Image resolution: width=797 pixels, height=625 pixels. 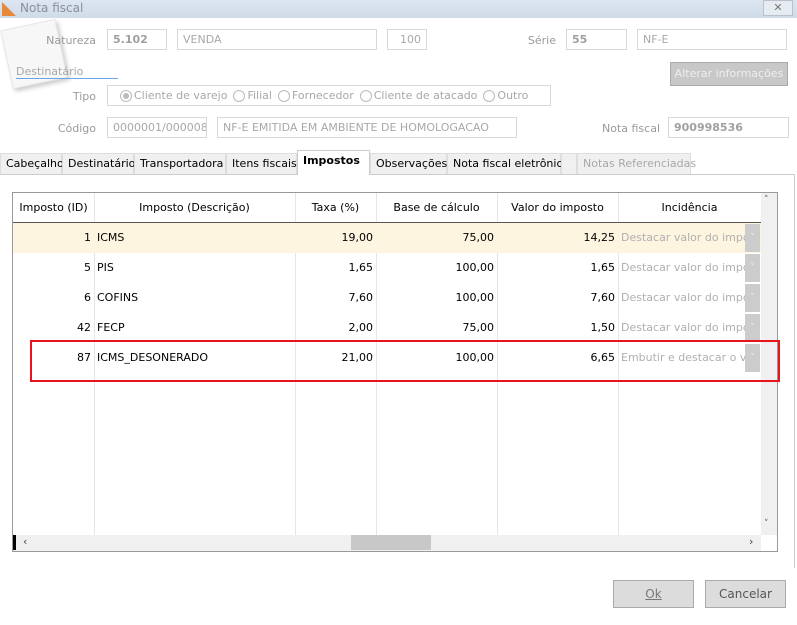 What do you see at coordinates (98, 163) in the screenshot?
I see `tab-destinatario: Destinatário` at bounding box center [98, 163].